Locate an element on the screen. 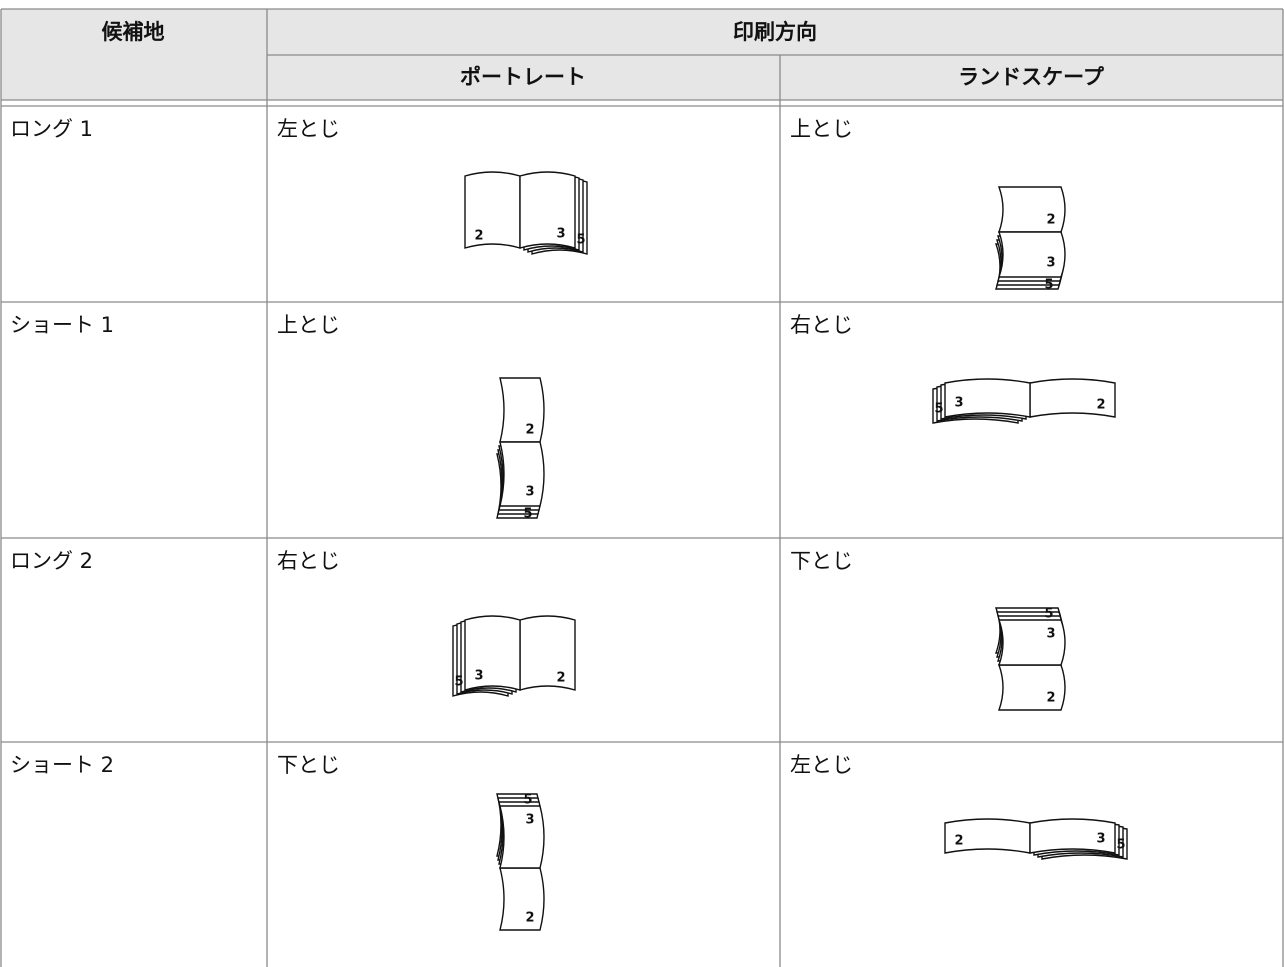  header-cell: 印刷方向 is located at coordinates (775, 32).